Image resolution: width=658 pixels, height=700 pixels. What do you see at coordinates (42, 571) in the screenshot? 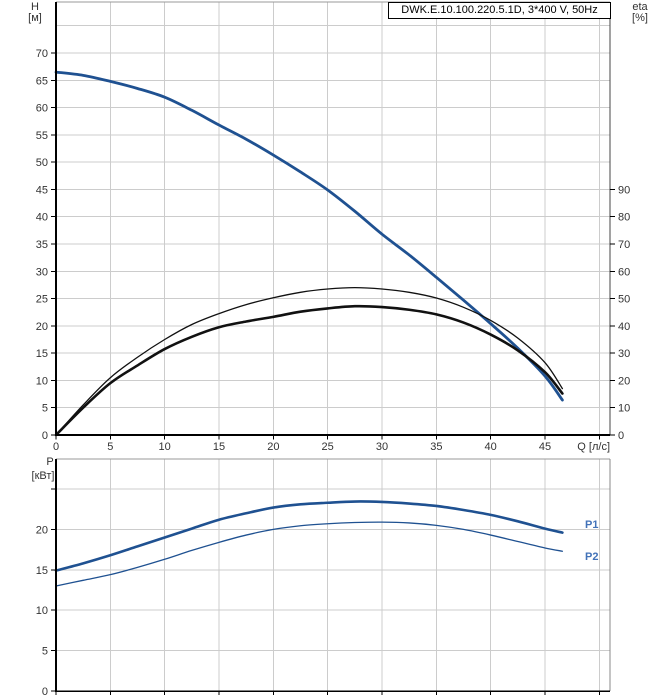
I see `p-tick-label: 15` at bounding box center [42, 571].